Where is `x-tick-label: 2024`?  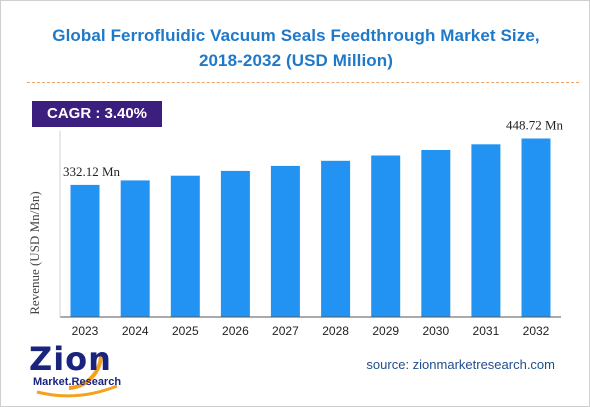
x-tick-label: 2024 is located at coordinates (135, 331).